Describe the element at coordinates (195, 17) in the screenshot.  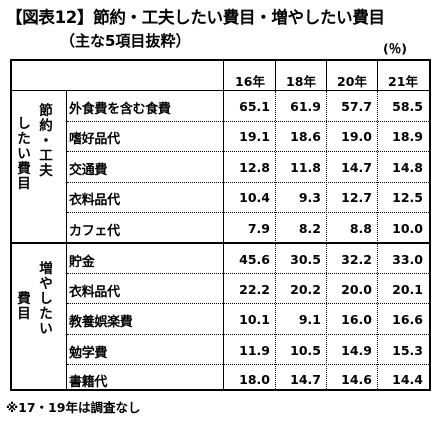
I see `figure-title: 【図表12】節約・工夫したい費目・増やしたい費目` at that location.